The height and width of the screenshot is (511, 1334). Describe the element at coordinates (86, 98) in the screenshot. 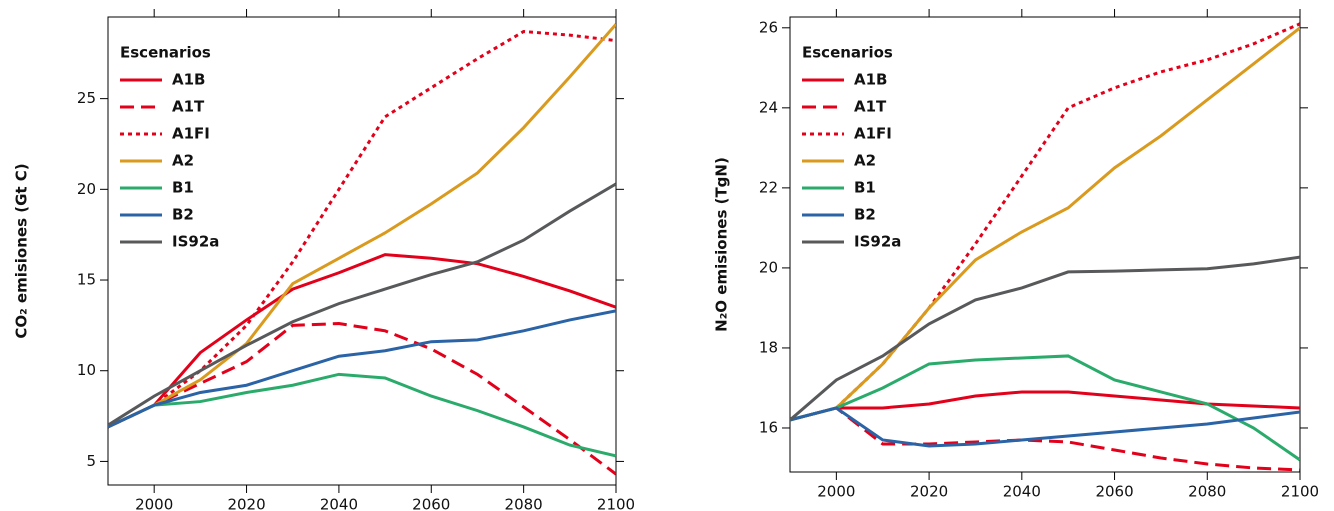

I see `y-tick-label: 25` at that location.